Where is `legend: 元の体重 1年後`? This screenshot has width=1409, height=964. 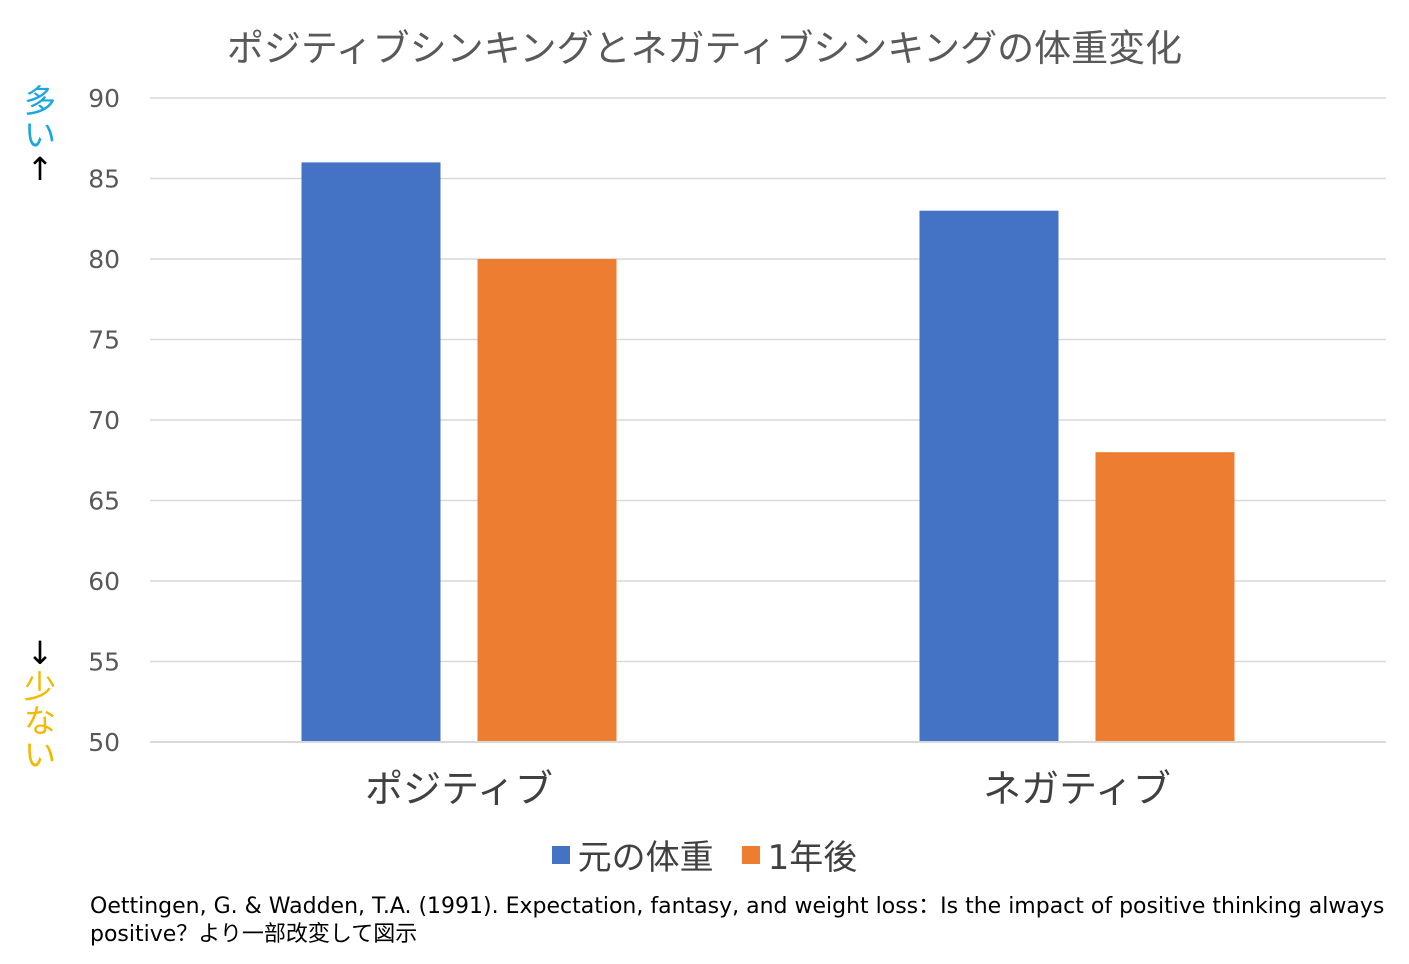
legend: 元の体重 1年後 is located at coordinates (704, 854).